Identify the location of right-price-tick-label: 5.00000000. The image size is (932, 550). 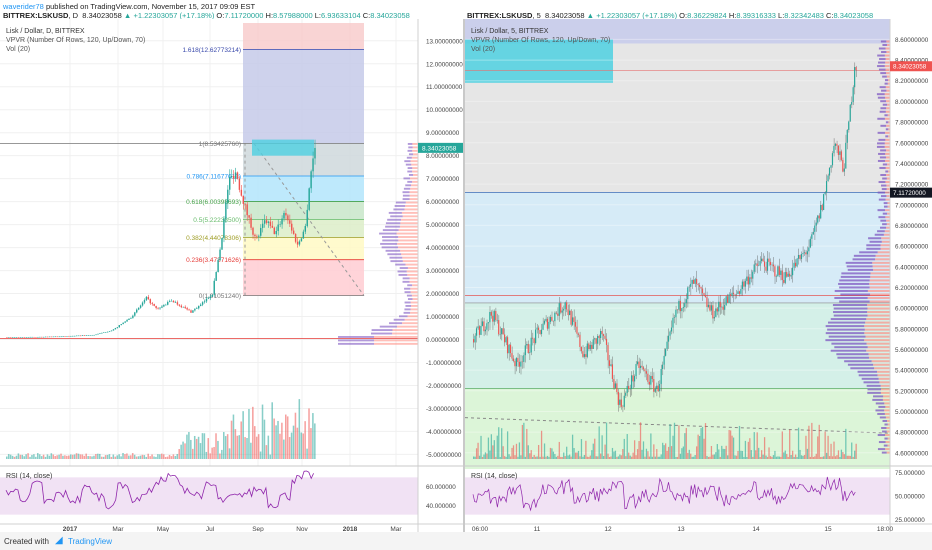
(912, 412).